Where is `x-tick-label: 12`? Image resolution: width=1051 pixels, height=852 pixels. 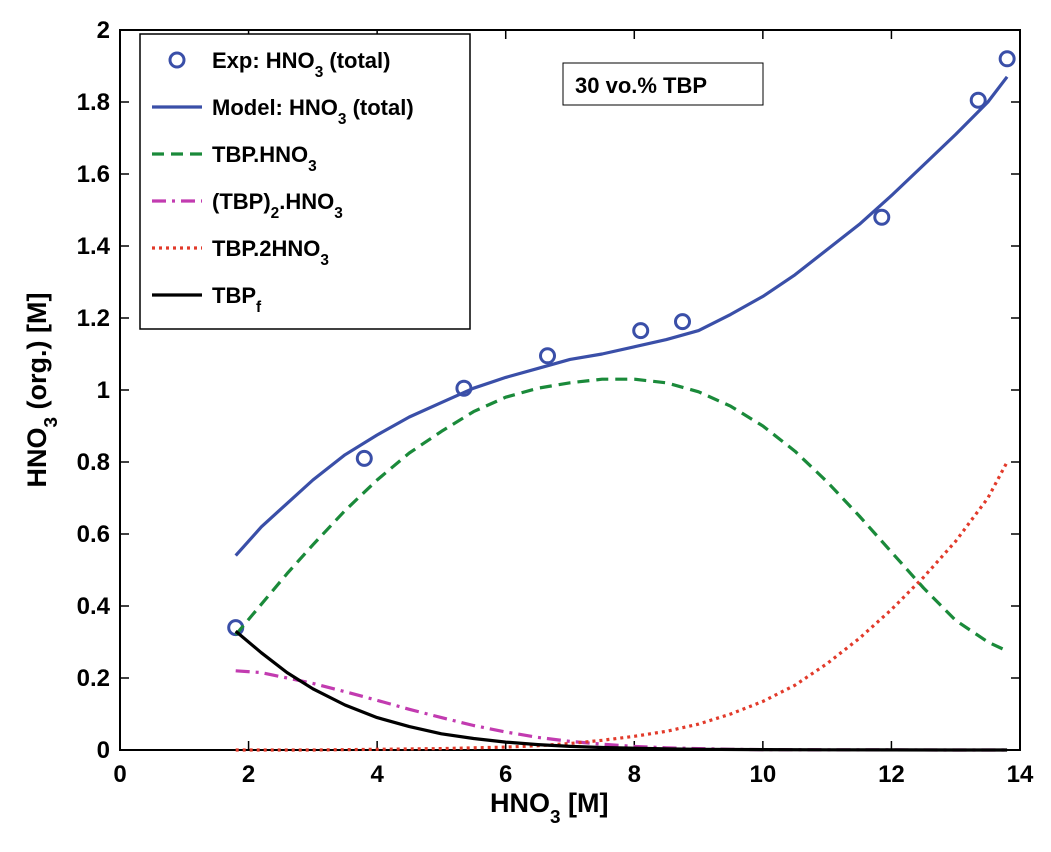 x-tick-label: 12 is located at coordinates (891, 774).